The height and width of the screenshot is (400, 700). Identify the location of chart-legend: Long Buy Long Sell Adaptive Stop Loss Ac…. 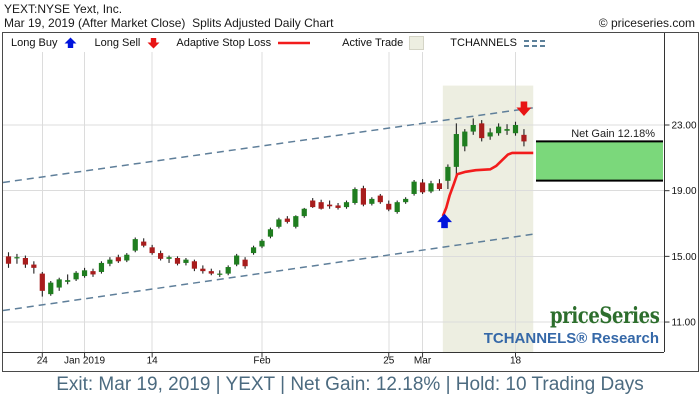
(336, 42).